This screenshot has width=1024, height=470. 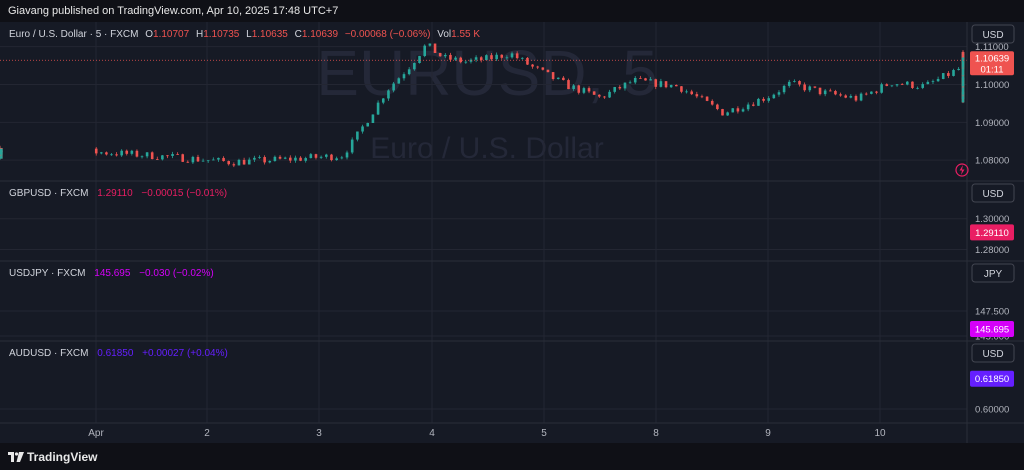 I want to click on last-price-tag, so click(x=992, y=378).